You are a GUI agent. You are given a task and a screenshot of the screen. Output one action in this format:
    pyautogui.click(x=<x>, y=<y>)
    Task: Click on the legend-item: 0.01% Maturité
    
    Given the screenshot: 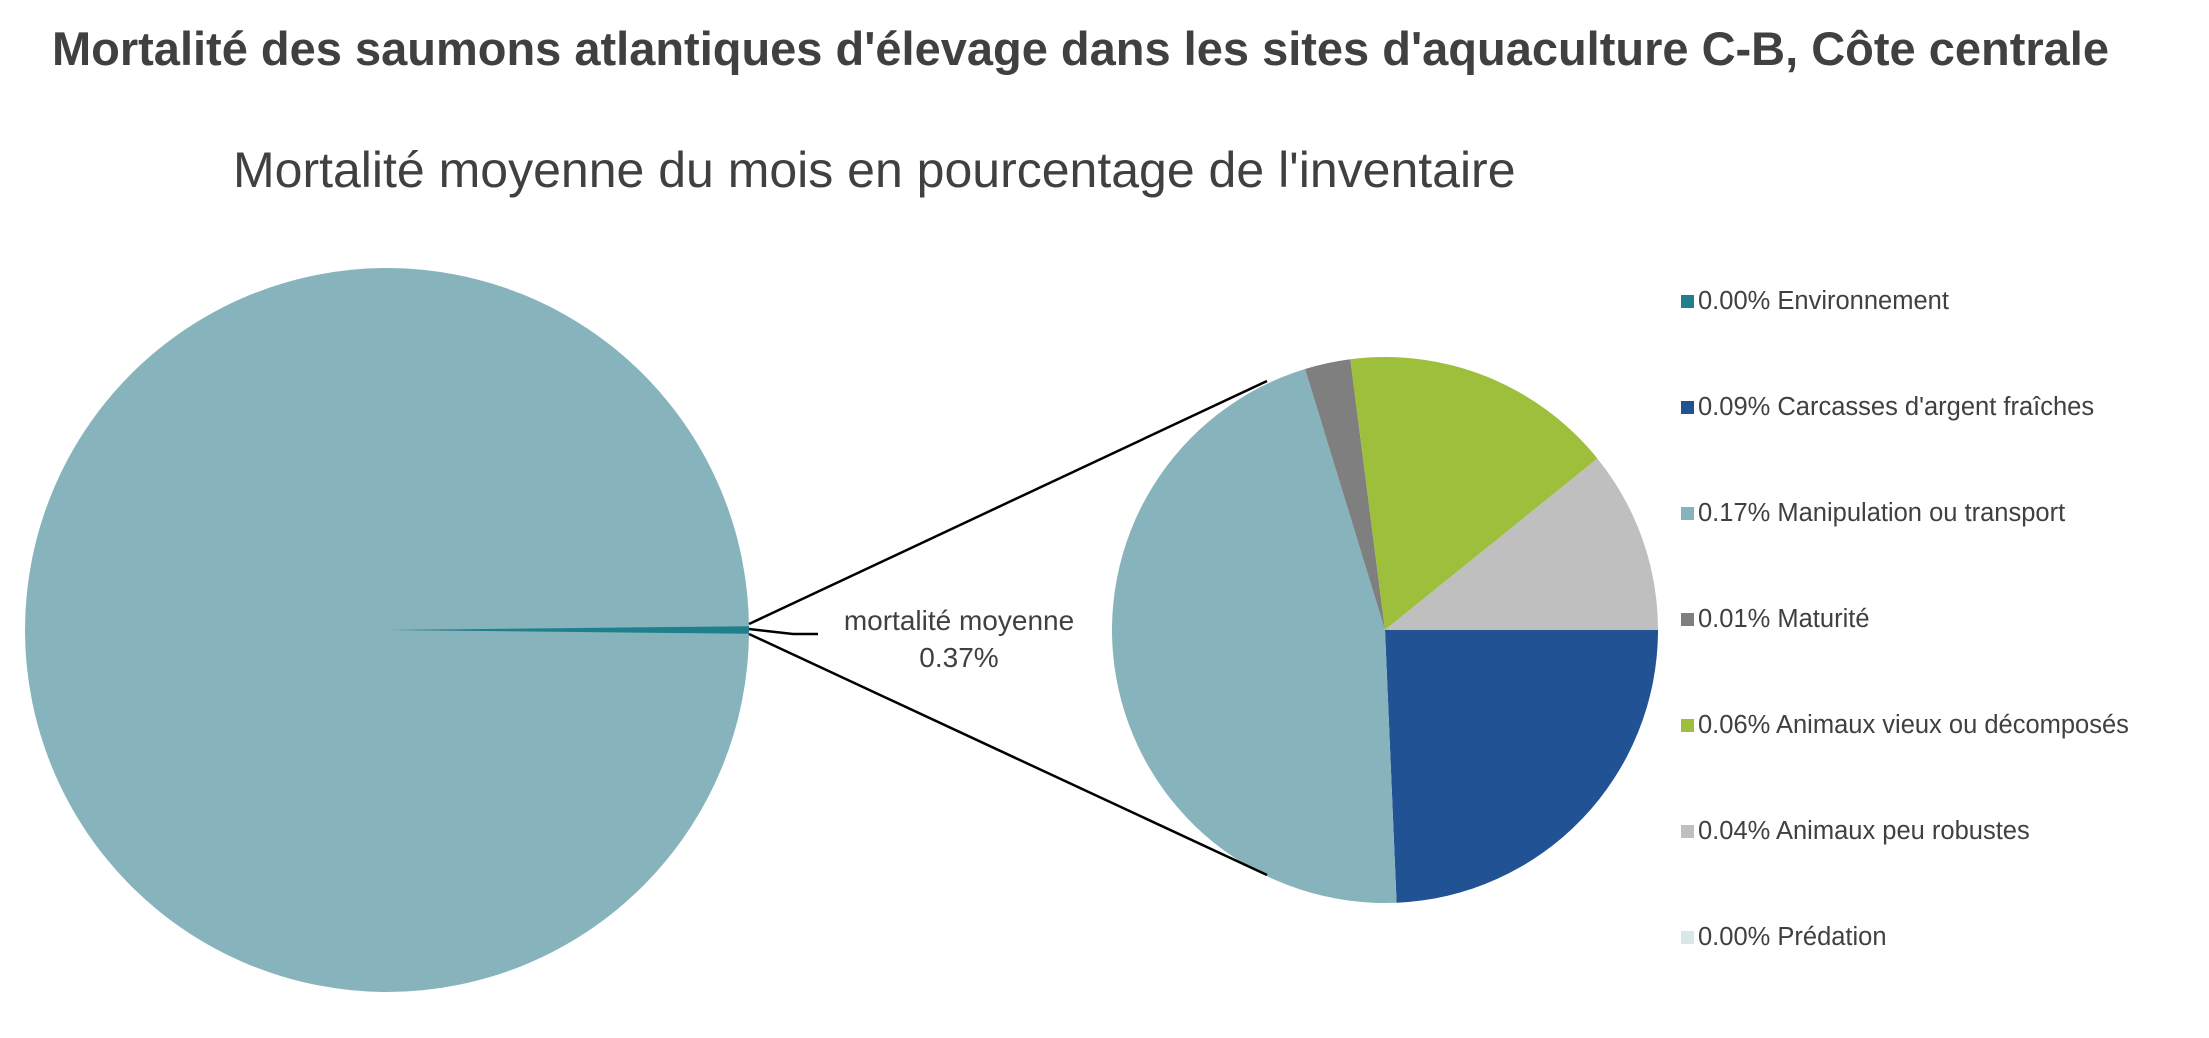 What is the action you would take?
    pyautogui.click(x=1775, y=619)
    